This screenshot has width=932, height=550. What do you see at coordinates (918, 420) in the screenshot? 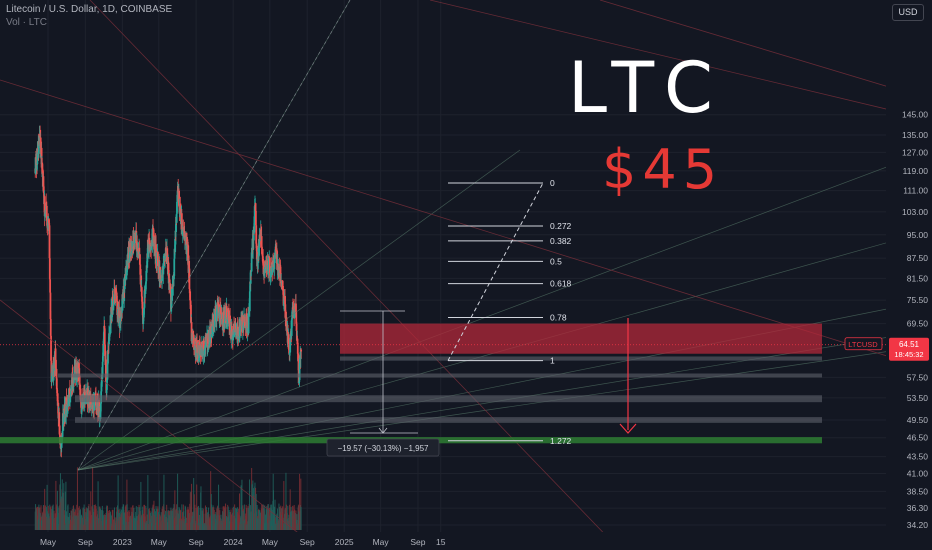
I see `y-tick-label: 49.50` at bounding box center [918, 420].